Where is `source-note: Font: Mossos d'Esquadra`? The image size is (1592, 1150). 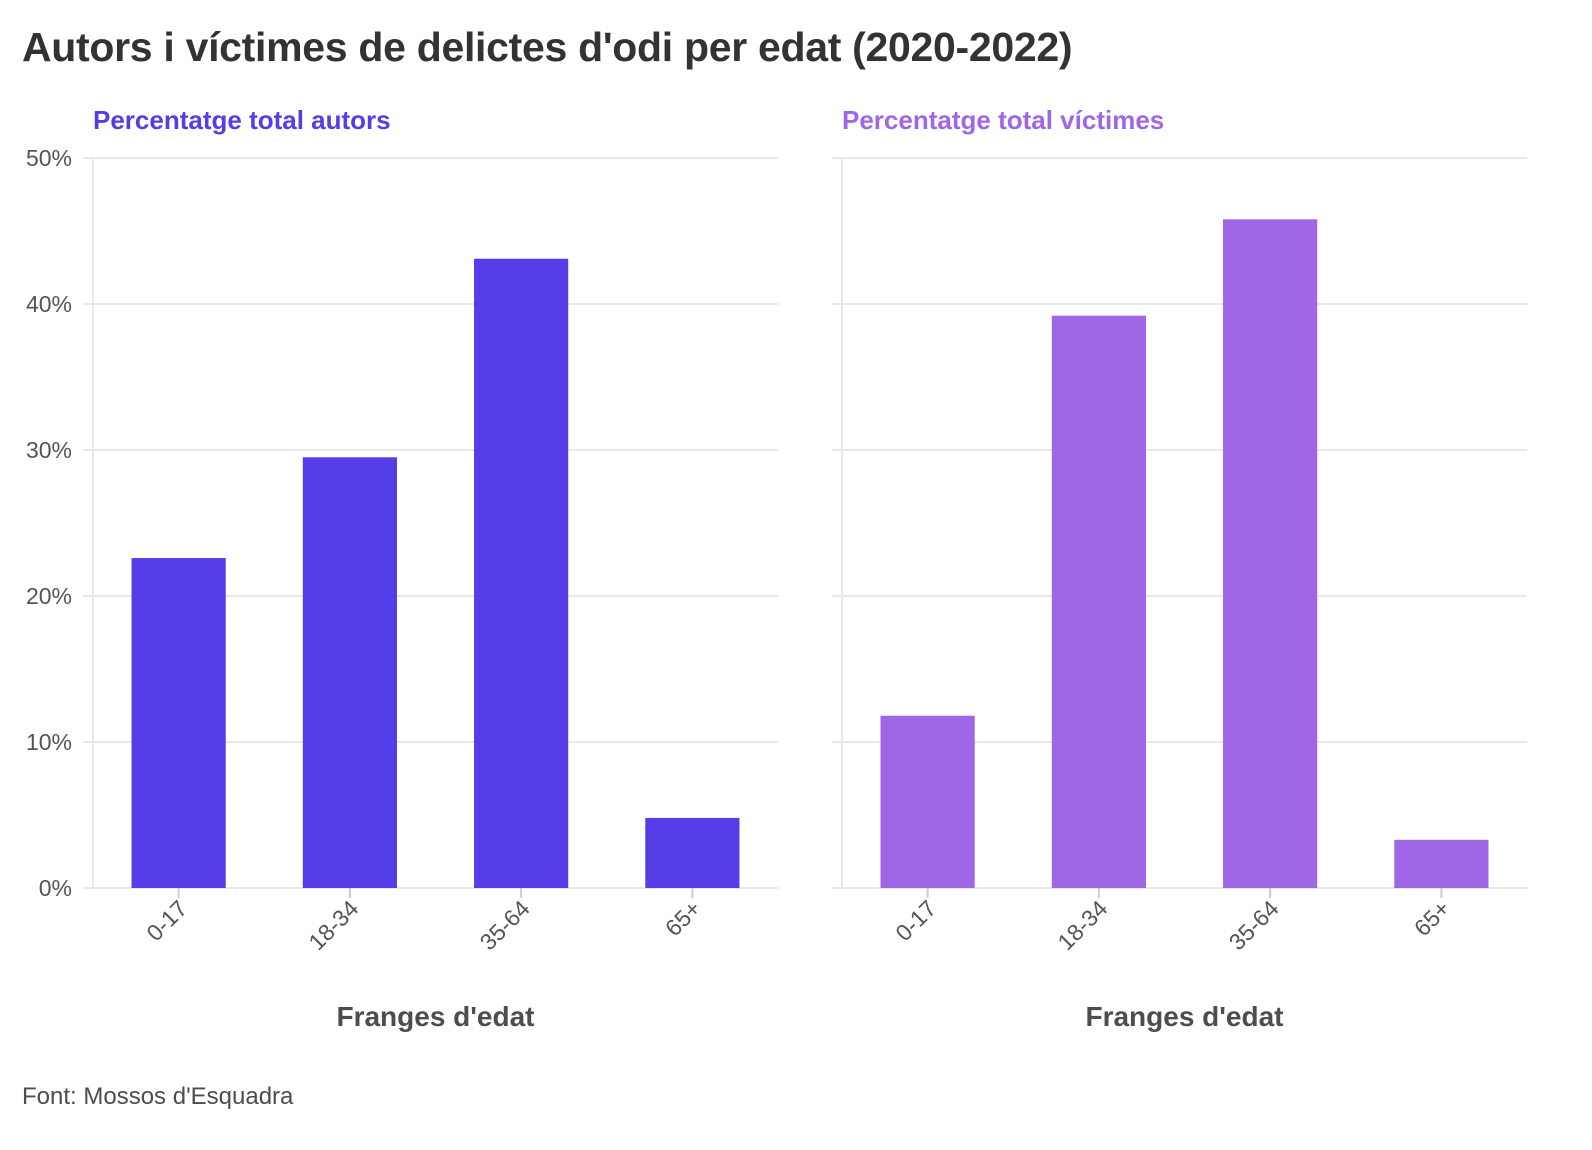
source-note: Font: Mossos d'Esquadra is located at coordinates (158, 1096).